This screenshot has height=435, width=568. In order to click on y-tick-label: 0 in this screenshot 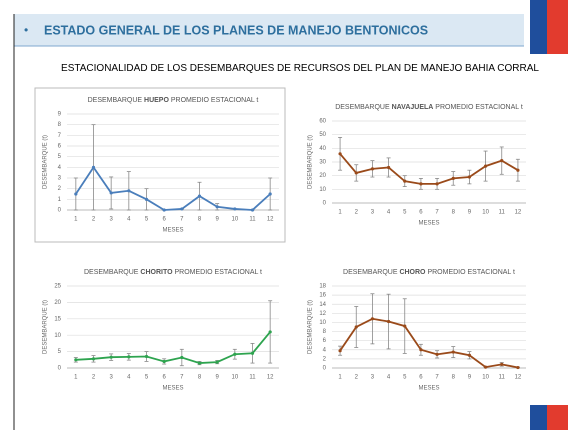, I will do `click(325, 204)`.